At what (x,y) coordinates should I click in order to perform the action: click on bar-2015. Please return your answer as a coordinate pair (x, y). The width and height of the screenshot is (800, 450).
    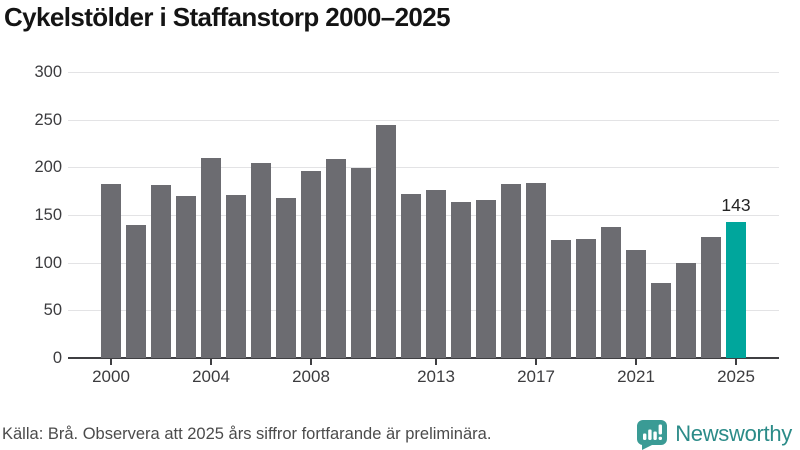
    Looking at the image, I should click on (486, 278).